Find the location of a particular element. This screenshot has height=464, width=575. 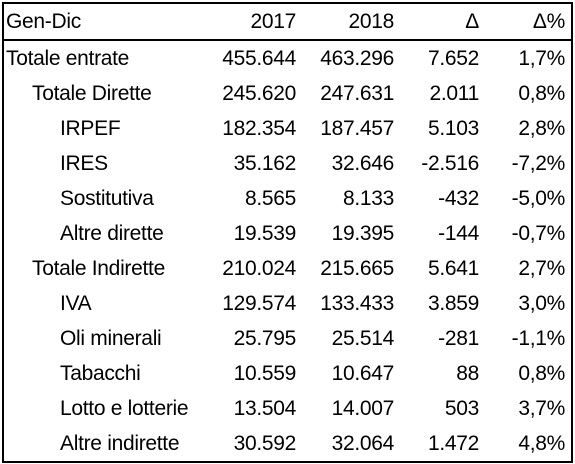

table-row: Tabacchi 10.559 10.647 88 0,8% is located at coordinates (287, 373).